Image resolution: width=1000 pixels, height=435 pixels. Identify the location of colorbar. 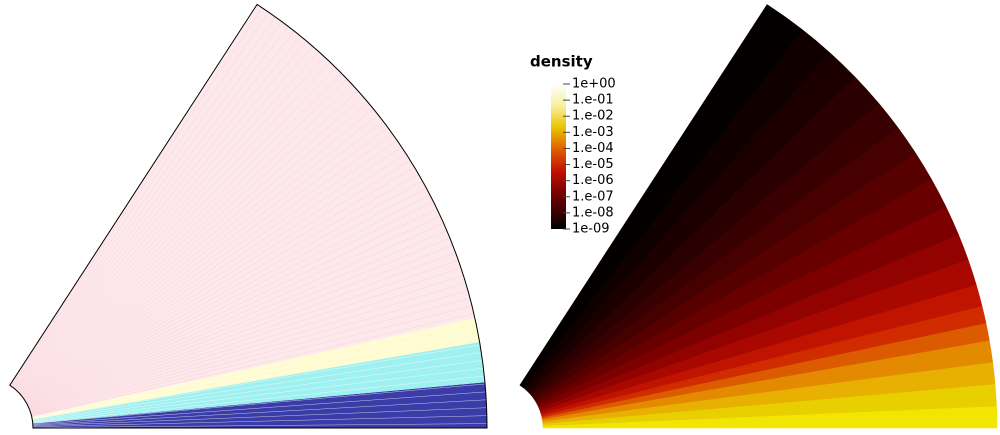
(558, 156).